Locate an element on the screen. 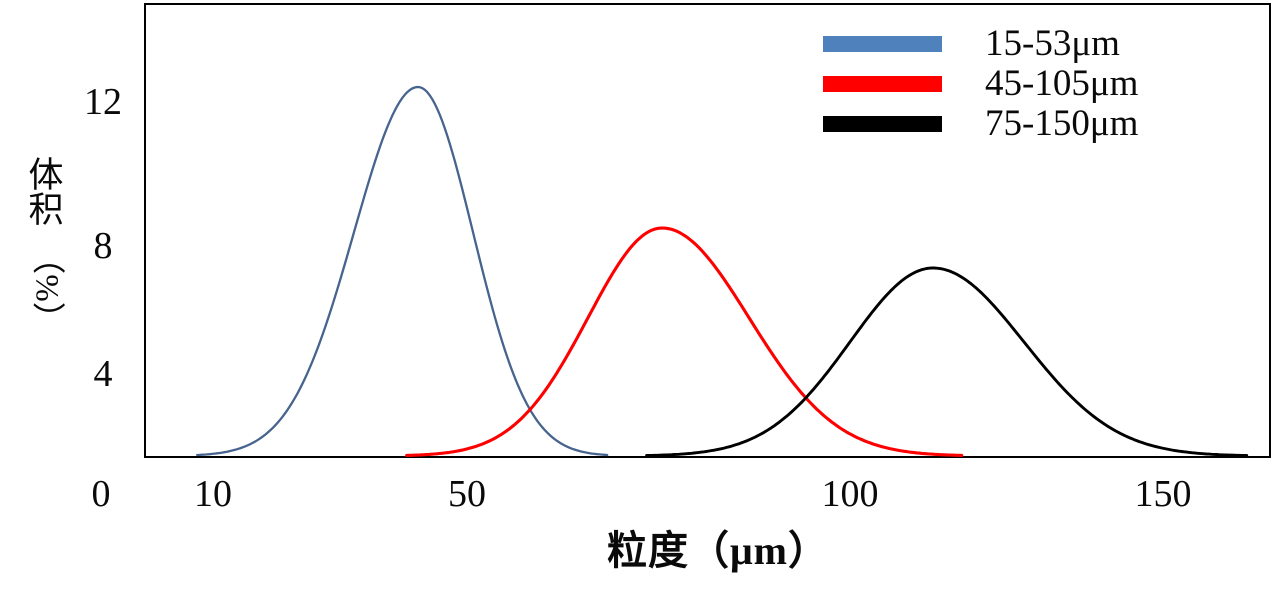 This screenshot has height=591, width=1279. legend-item: 45-105μm is located at coordinates (980, 84).